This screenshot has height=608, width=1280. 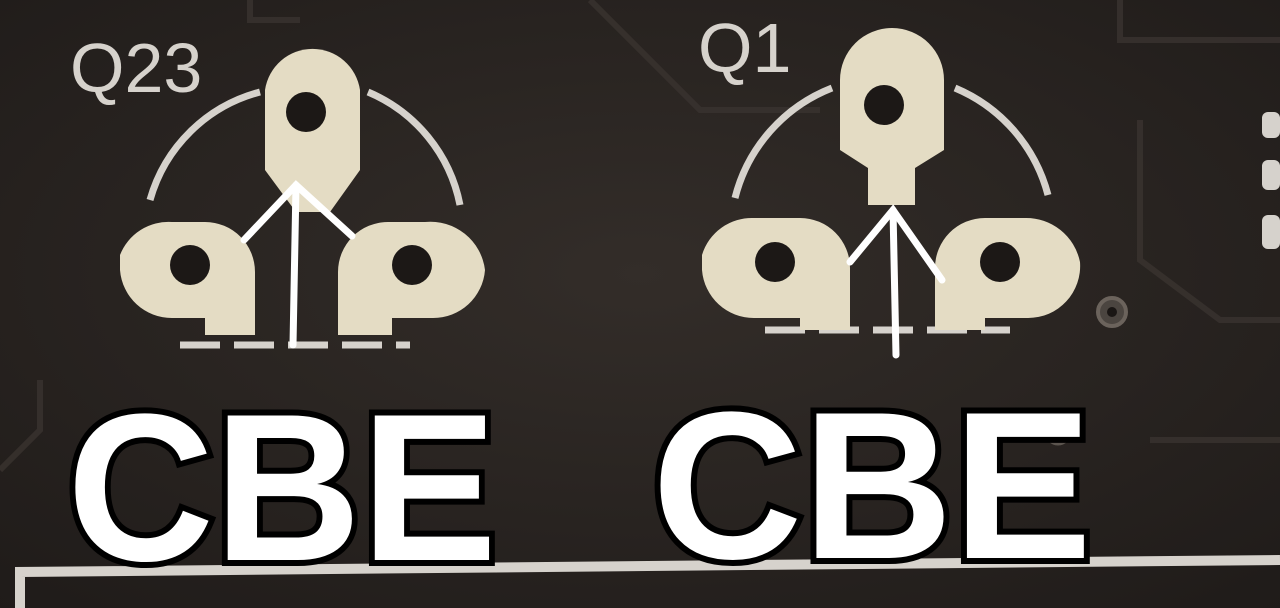 I want to click on component-designator: Q23, so click(x=136, y=68).